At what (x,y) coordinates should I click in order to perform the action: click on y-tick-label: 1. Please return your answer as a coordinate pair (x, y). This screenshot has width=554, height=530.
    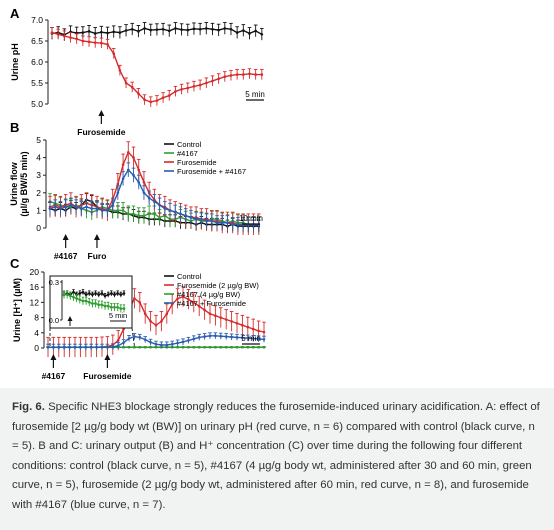
    Looking at the image, I should click on (38, 210).